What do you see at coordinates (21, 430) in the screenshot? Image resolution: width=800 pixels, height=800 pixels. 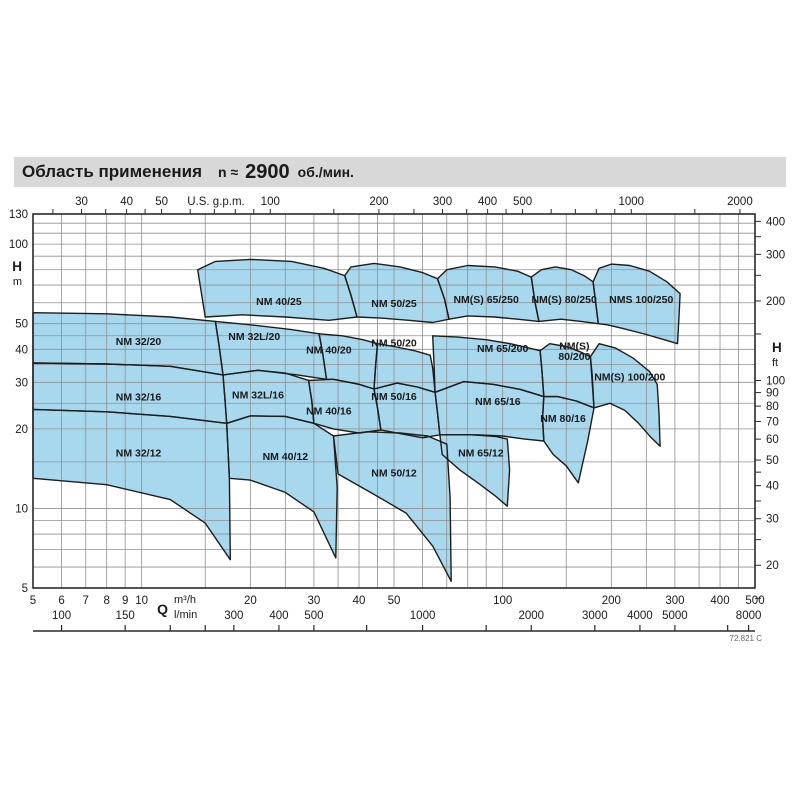 I see `head-m-tick-label: 20` at bounding box center [21, 430].